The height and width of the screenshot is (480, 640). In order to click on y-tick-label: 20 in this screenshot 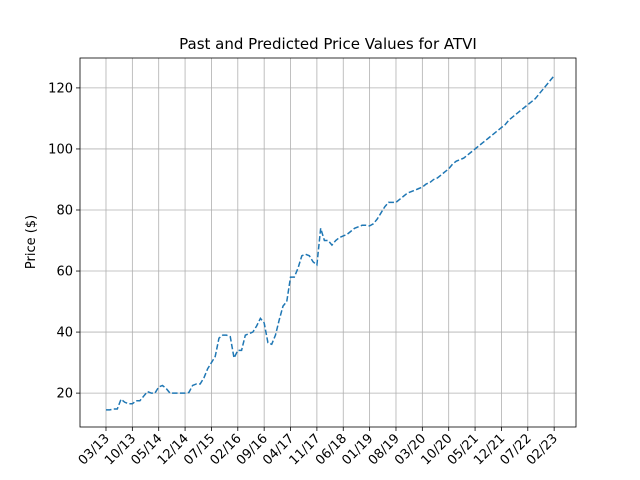, I will do `click(64, 394)`.